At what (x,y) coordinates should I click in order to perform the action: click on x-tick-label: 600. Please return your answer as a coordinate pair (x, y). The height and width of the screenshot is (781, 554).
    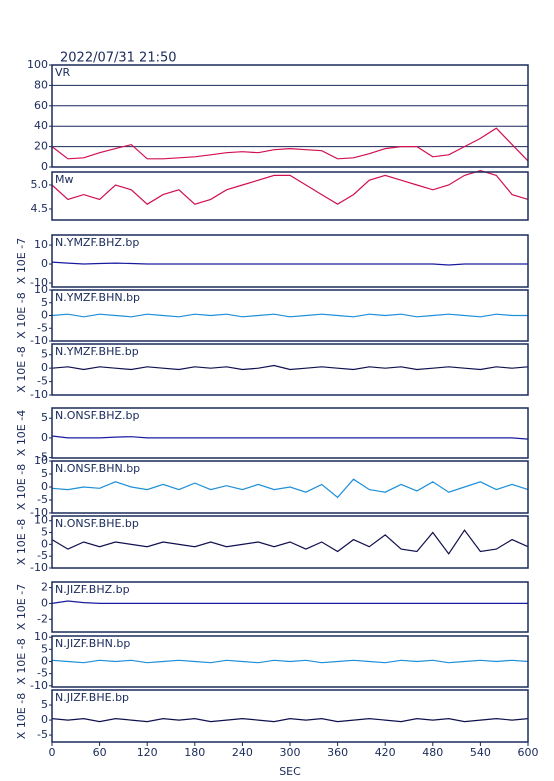
    Looking at the image, I should click on (528, 752).